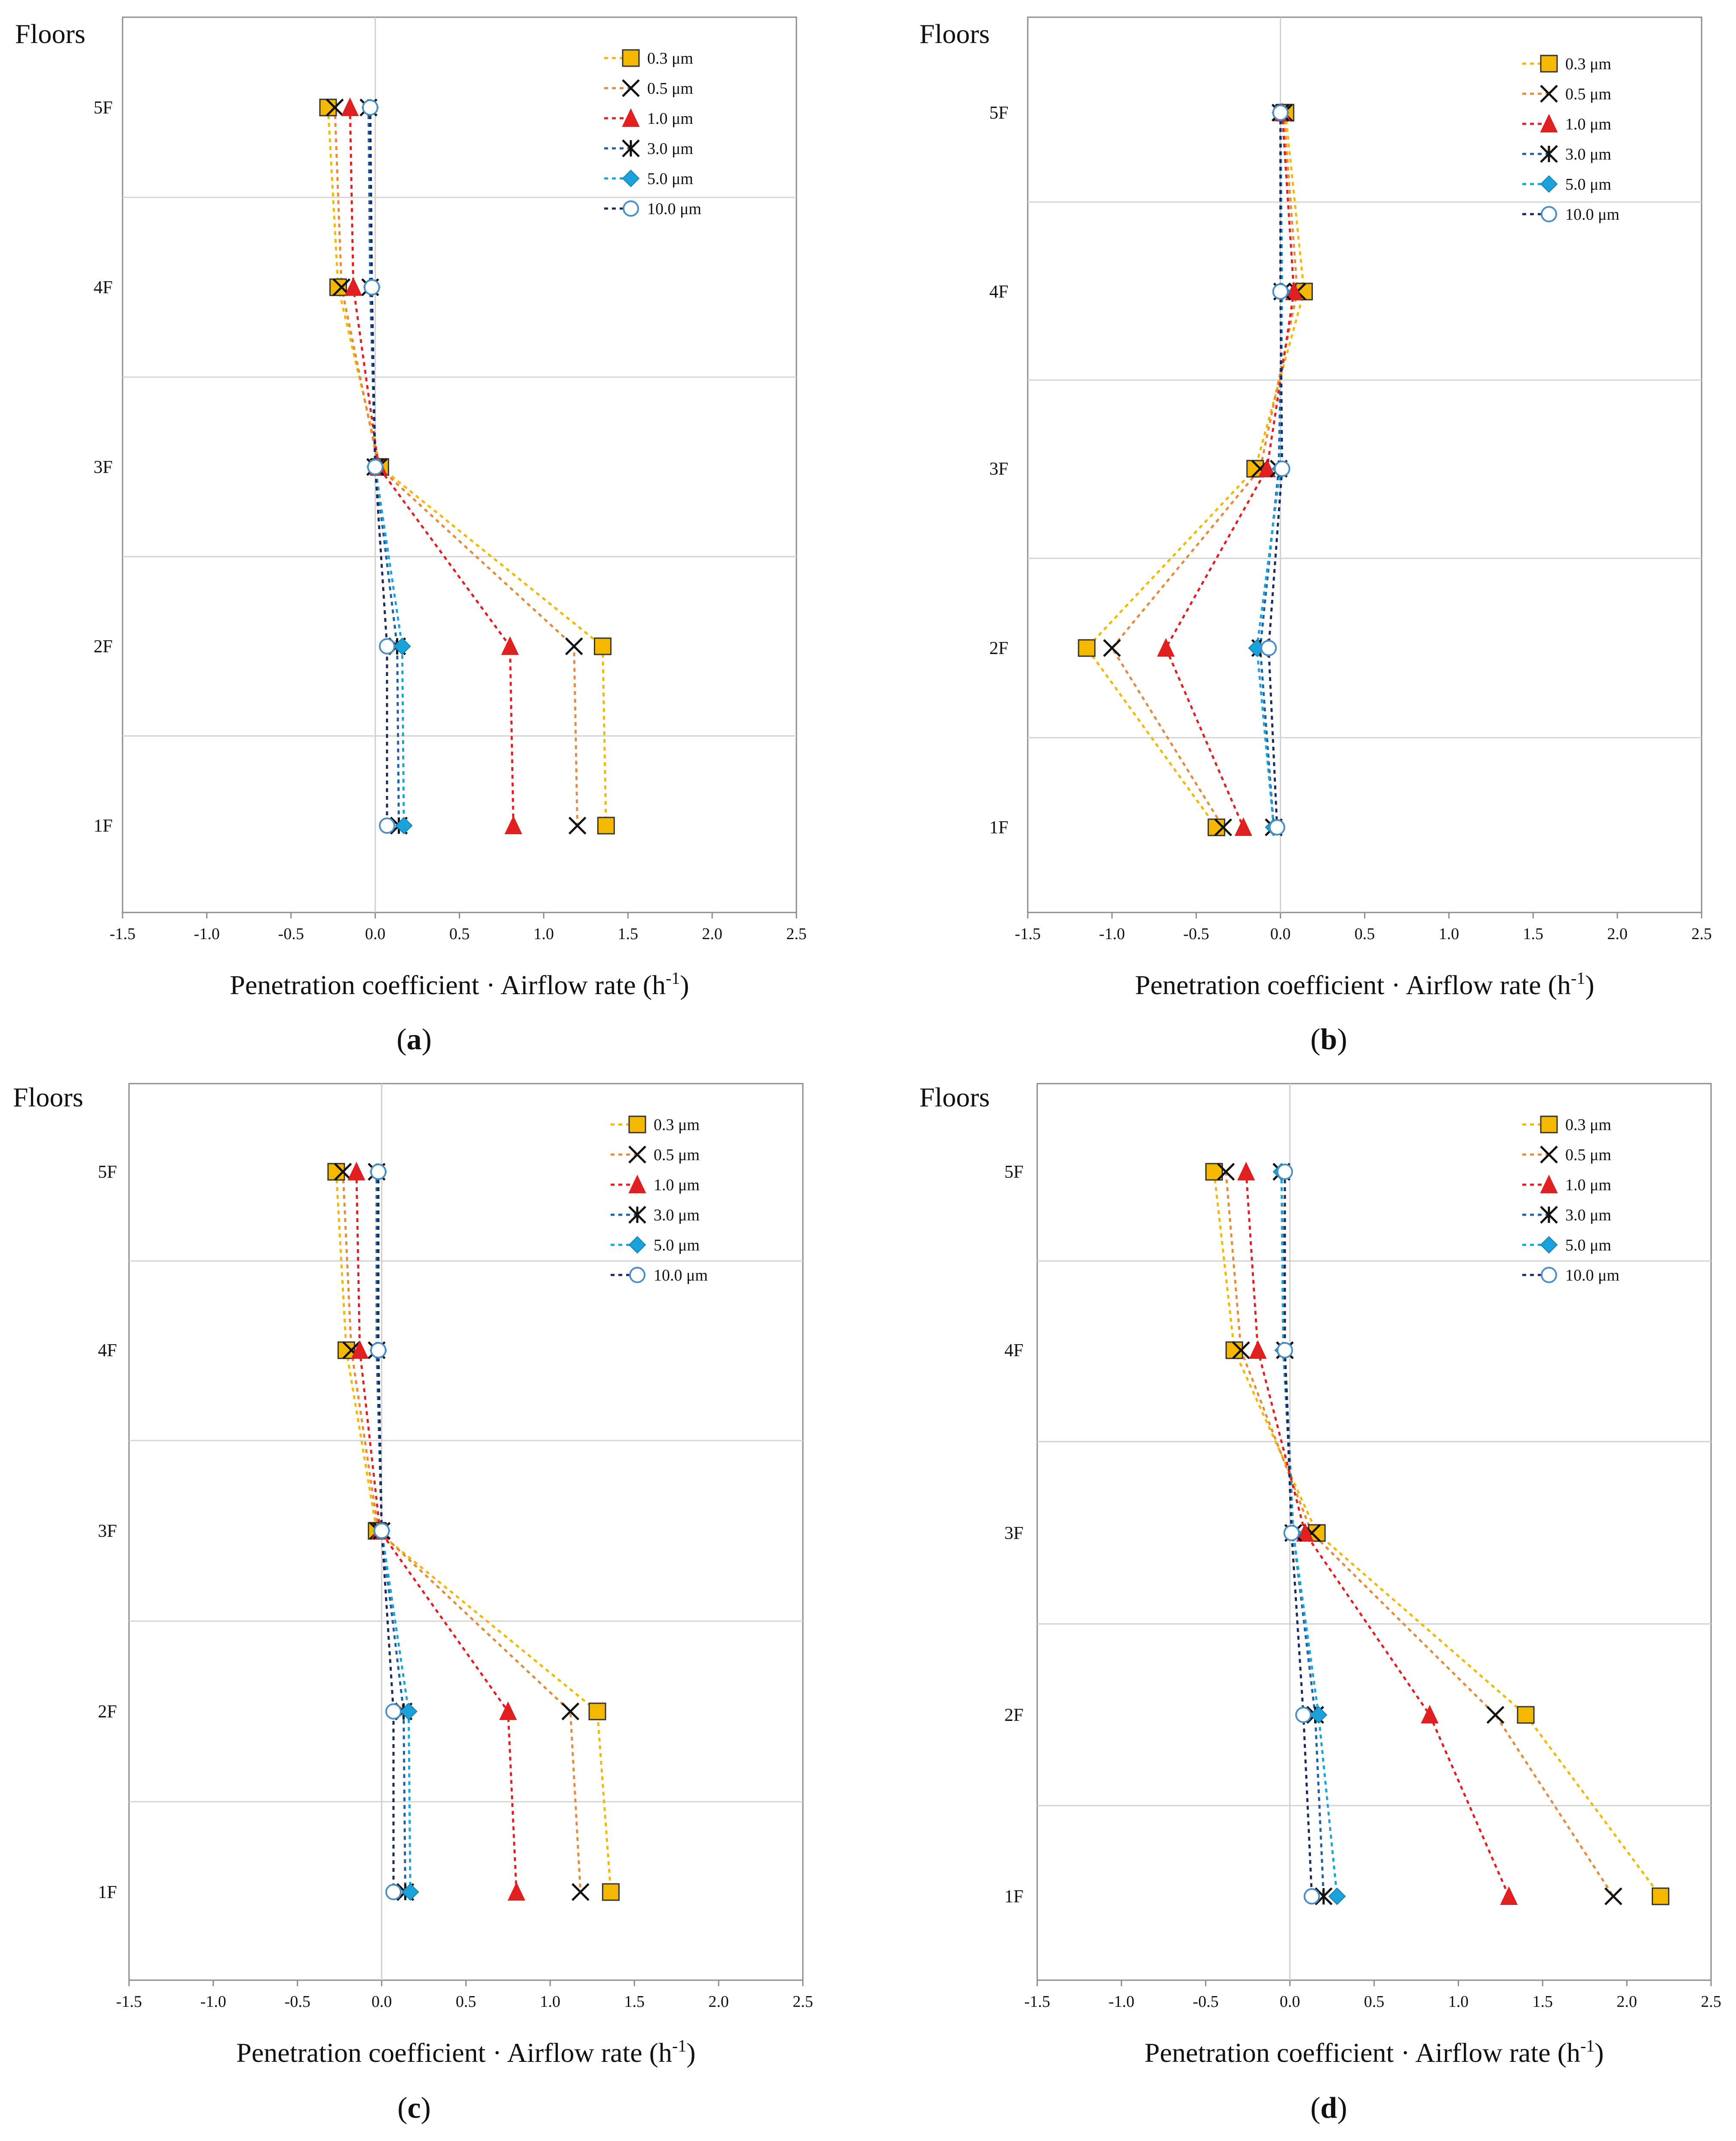 This screenshot has width=1736, height=2141. Describe the element at coordinates (401, 1039) in the screenshot. I see `panel-caption-open: (` at that location.